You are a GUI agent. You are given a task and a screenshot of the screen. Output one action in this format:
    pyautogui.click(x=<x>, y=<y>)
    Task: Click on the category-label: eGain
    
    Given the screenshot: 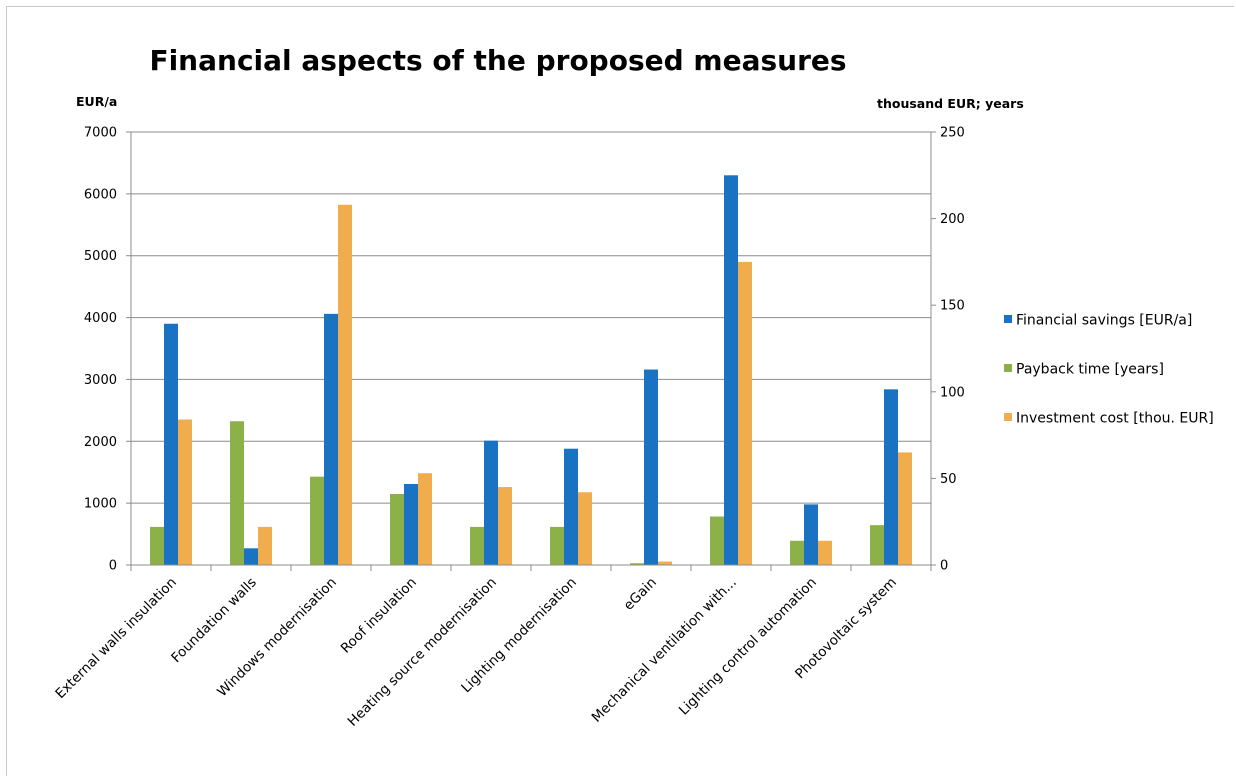 What is the action you would take?
    pyautogui.click(x=640, y=594)
    